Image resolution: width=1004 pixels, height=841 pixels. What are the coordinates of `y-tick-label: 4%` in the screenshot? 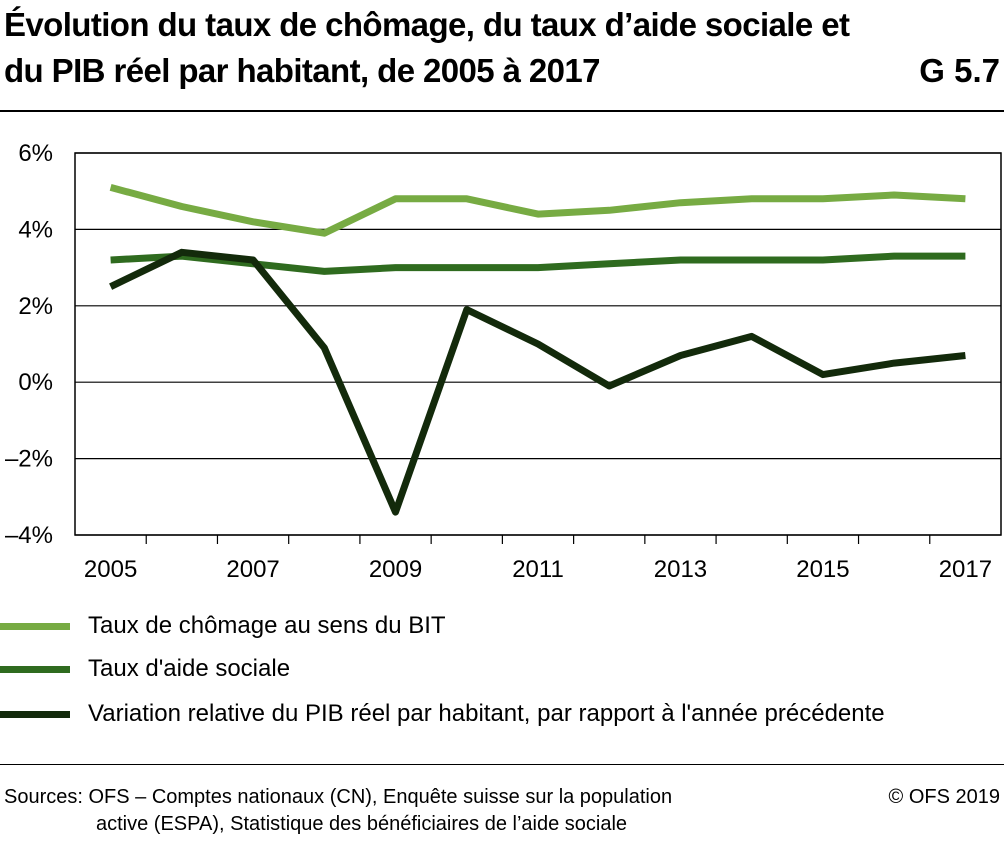 It's located at (35, 229).